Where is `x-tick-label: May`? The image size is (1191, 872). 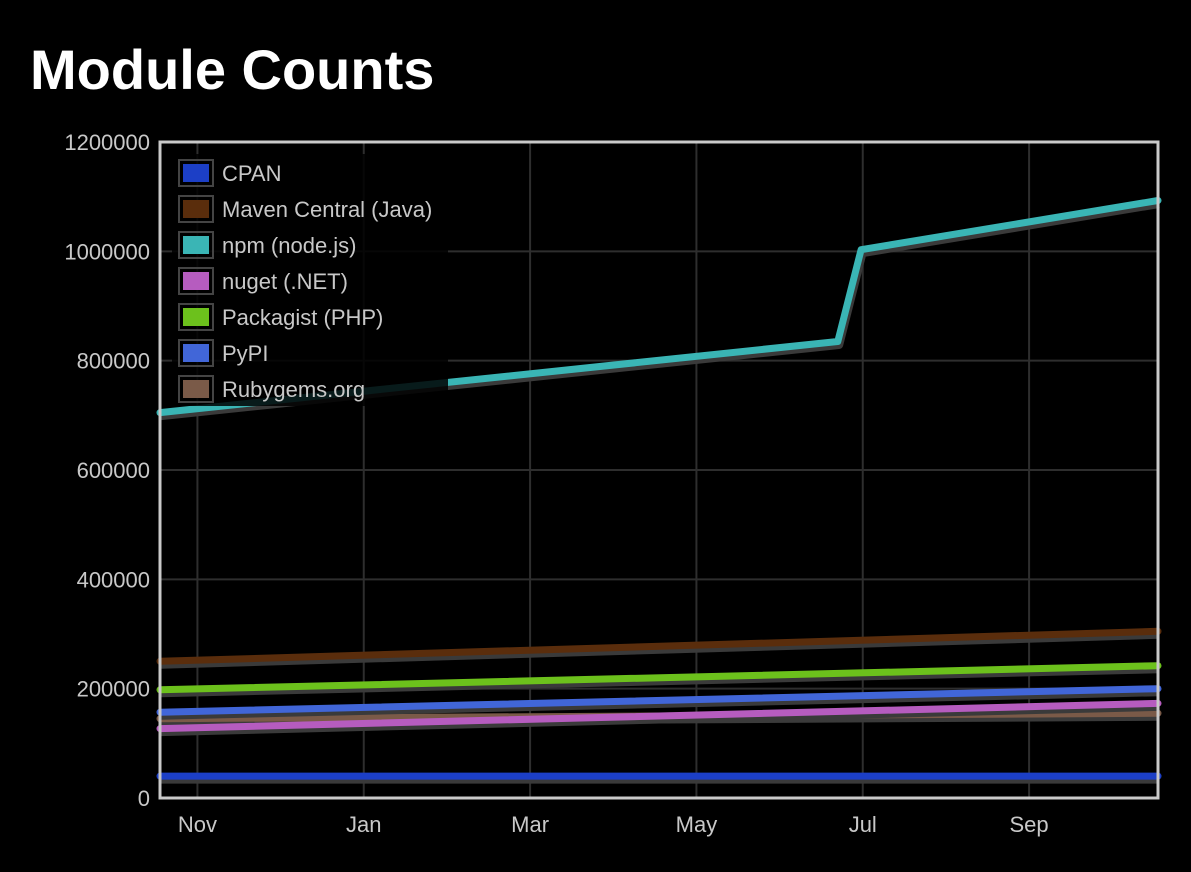
x-tick-label: May is located at coordinates (697, 824).